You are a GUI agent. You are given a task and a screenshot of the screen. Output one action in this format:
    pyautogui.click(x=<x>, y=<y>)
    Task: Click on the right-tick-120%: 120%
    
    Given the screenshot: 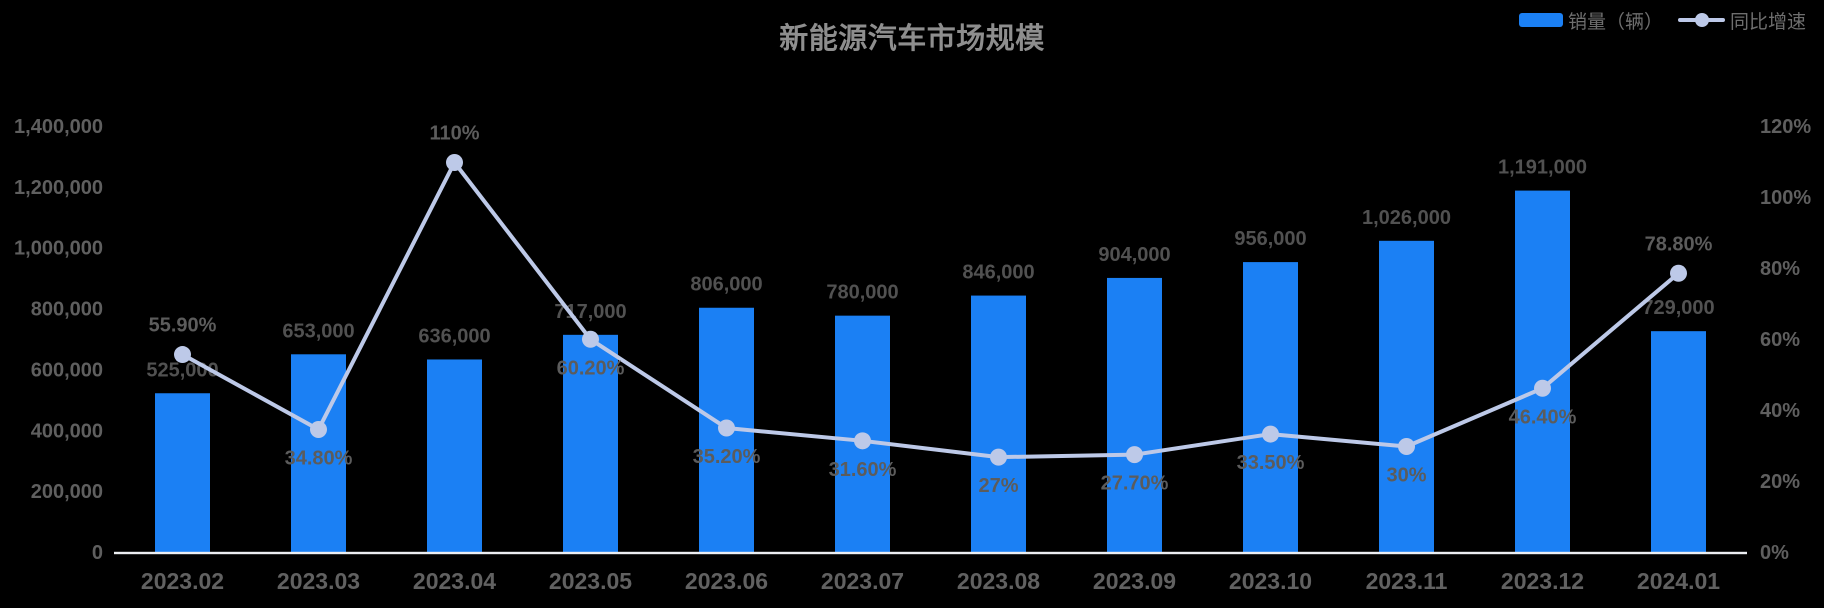 What is the action you would take?
    pyautogui.click(x=1785, y=127)
    